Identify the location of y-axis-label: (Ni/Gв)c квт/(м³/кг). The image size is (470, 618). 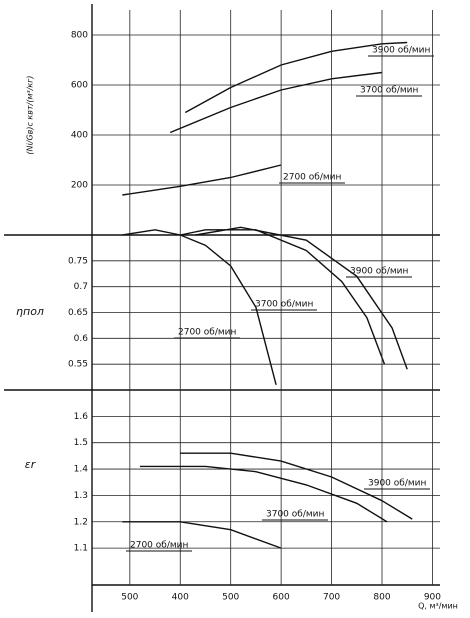
(30, 114).